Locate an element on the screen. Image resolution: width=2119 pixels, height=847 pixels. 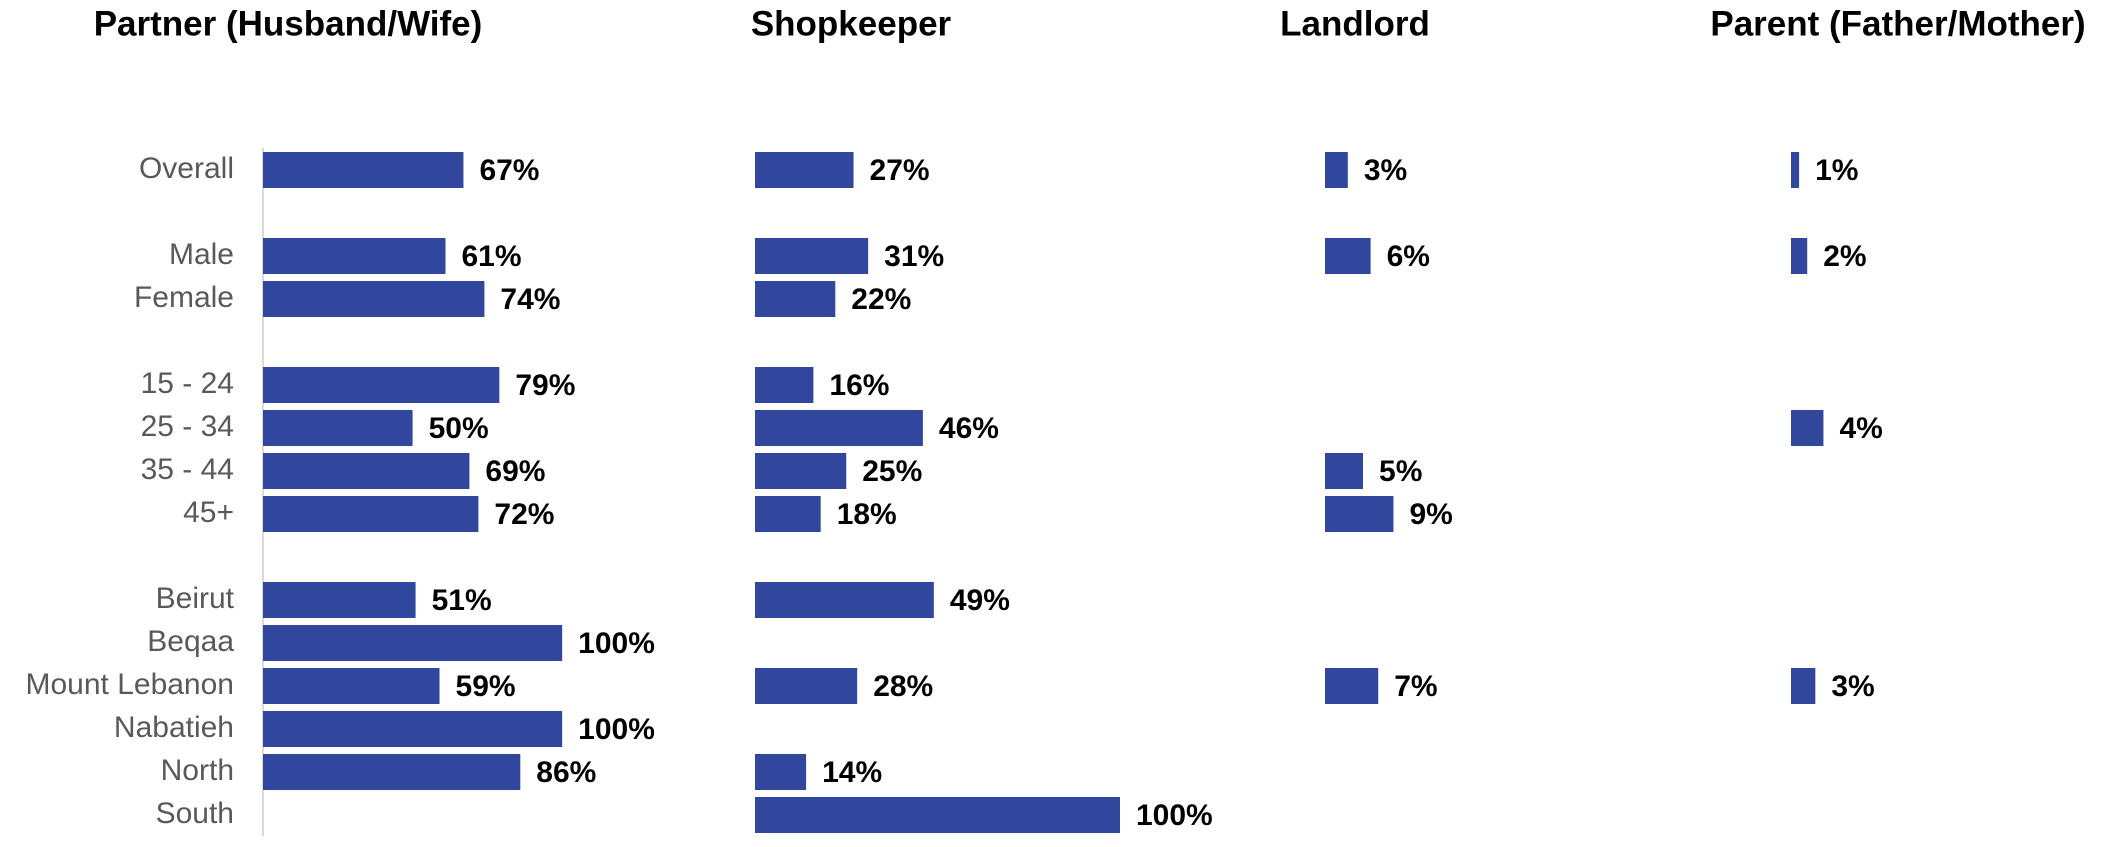
value-label: 31% is located at coordinates (914, 256).